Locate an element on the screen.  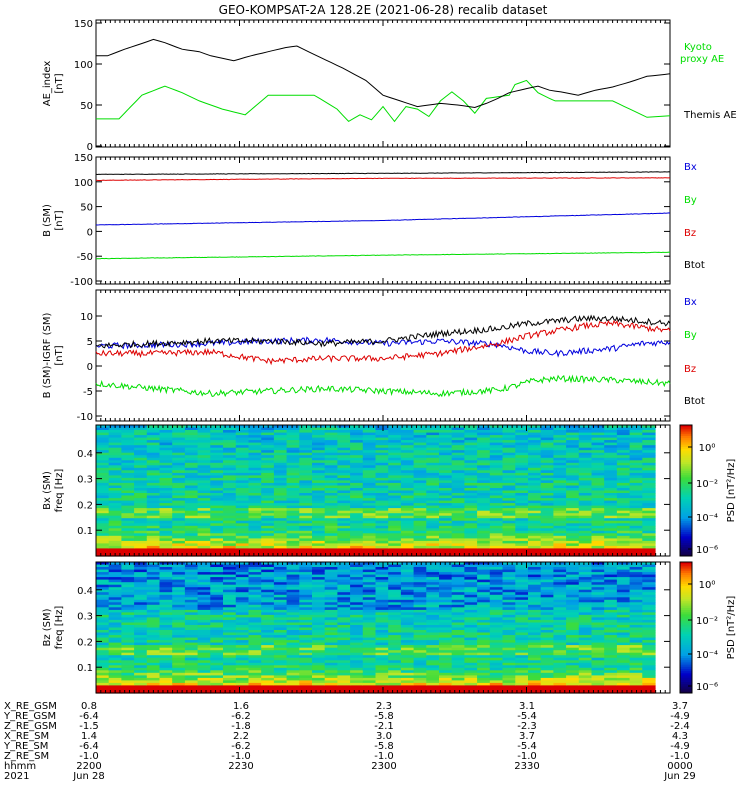
y-axis-label: B (SM) is located at coordinates (47, 220).